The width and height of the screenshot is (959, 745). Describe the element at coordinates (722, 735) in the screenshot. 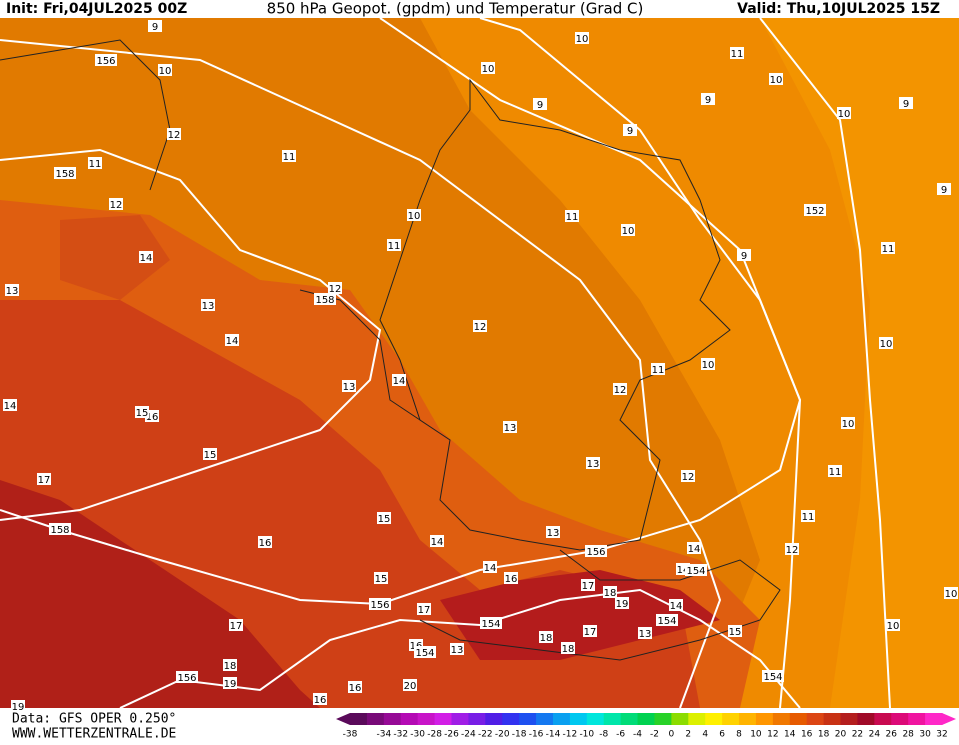

I see `colorbar-tick-label: 6` at that location.